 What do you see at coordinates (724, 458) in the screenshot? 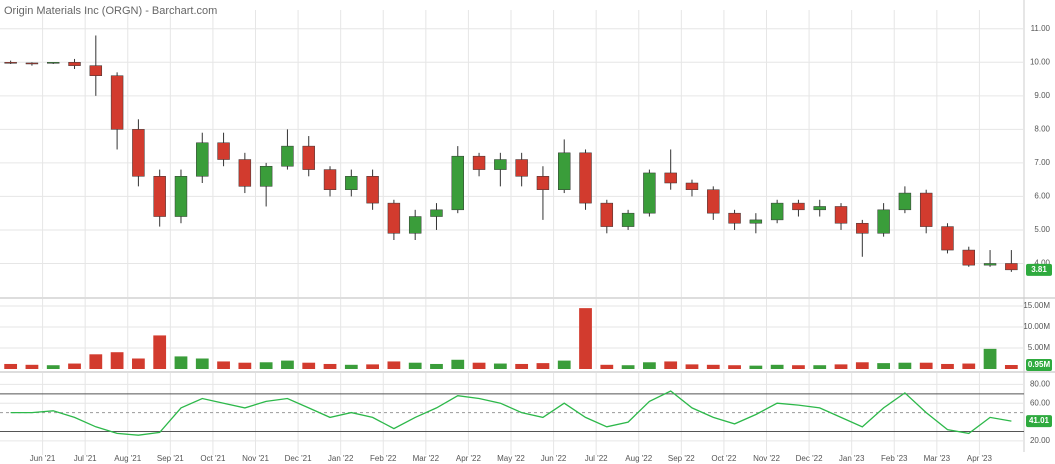
I see `x-tick-label: Oct '22` at bounding box center [724, 458].